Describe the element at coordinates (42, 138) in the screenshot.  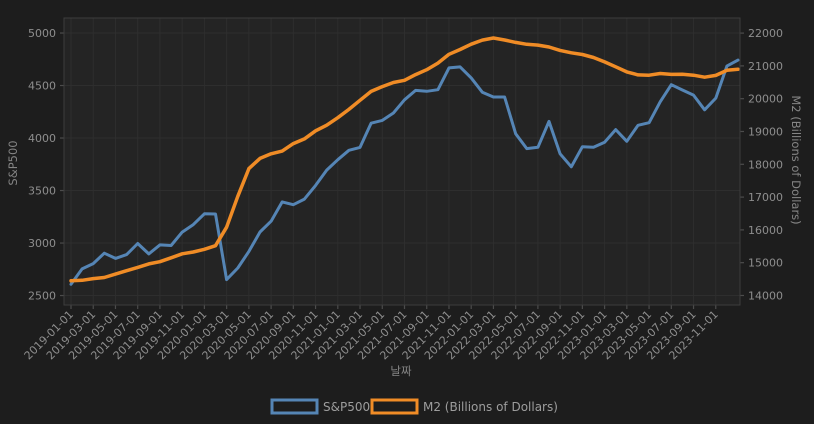
I see `y-tick-label-left: 4000` at that location.